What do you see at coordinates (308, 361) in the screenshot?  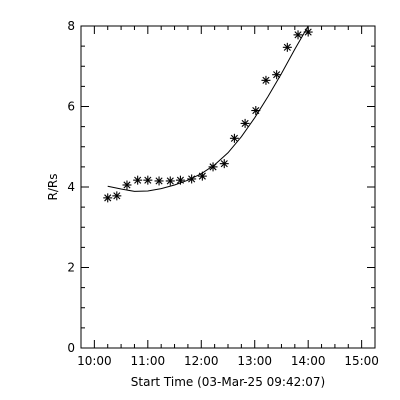 I see `x-tick-label: 14:00` at bounding box center [308, 361].